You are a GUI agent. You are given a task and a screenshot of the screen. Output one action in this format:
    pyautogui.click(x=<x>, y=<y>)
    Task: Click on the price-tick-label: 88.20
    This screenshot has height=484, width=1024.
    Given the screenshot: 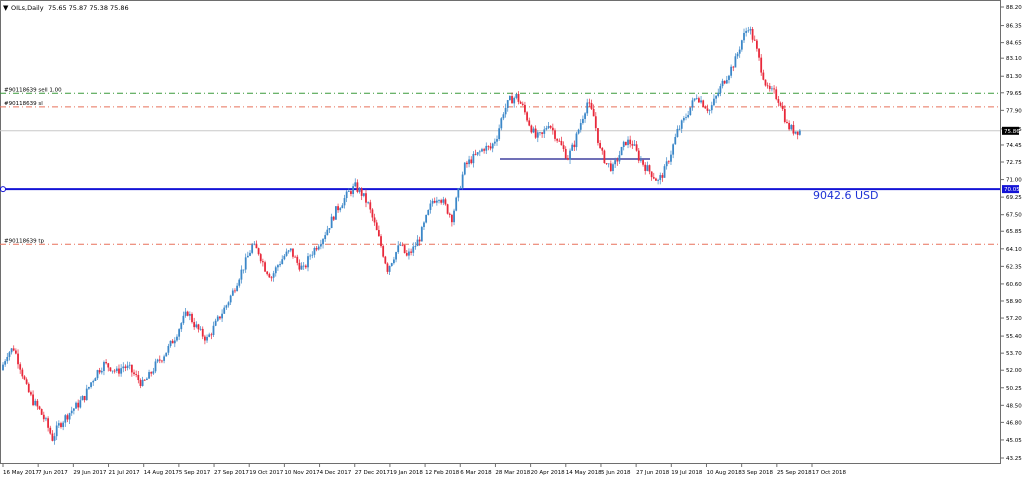 What is the action you would take?
    pyautogui.click(x=1014, y=8)
    